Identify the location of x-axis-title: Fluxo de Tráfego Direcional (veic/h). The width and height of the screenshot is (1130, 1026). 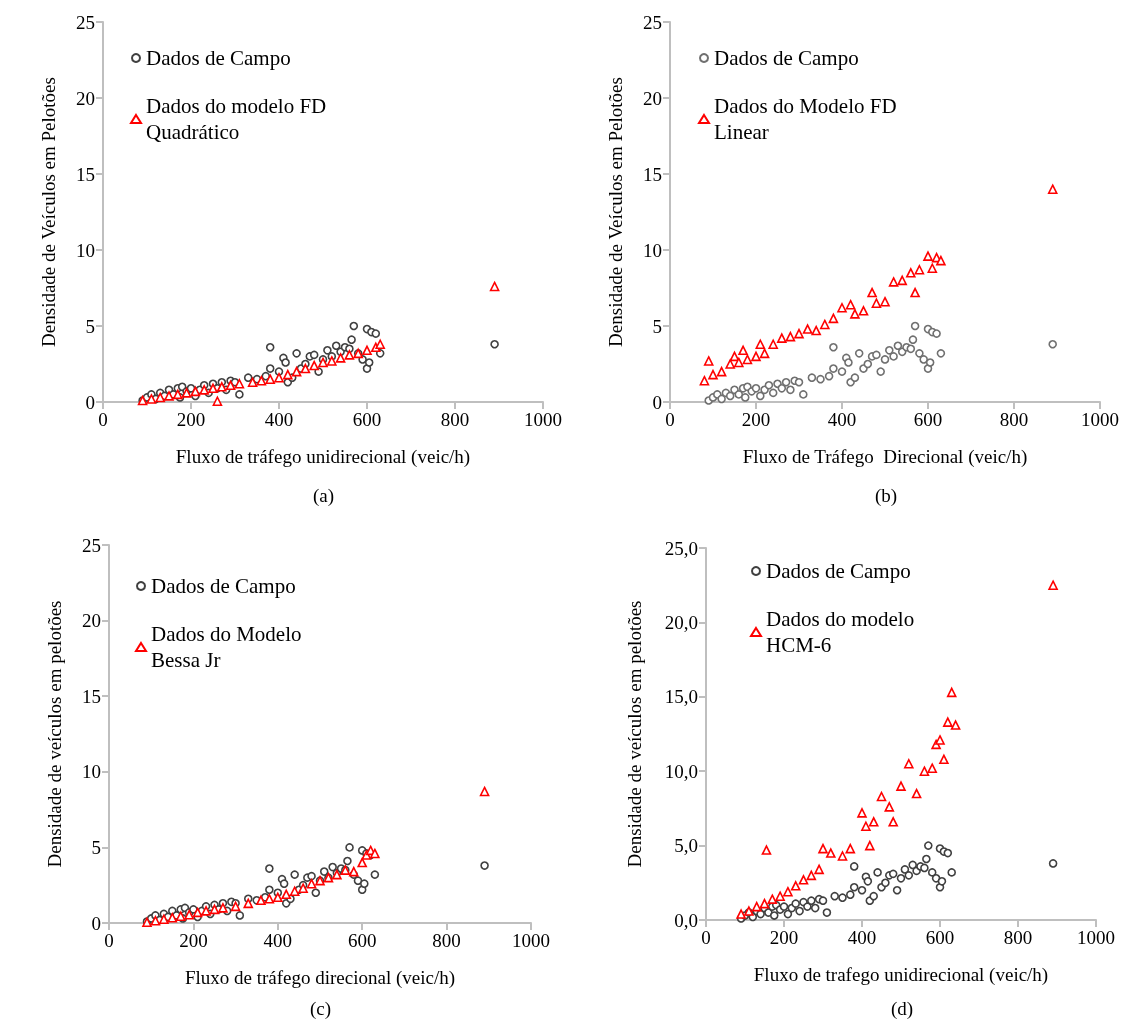
(885, 457).